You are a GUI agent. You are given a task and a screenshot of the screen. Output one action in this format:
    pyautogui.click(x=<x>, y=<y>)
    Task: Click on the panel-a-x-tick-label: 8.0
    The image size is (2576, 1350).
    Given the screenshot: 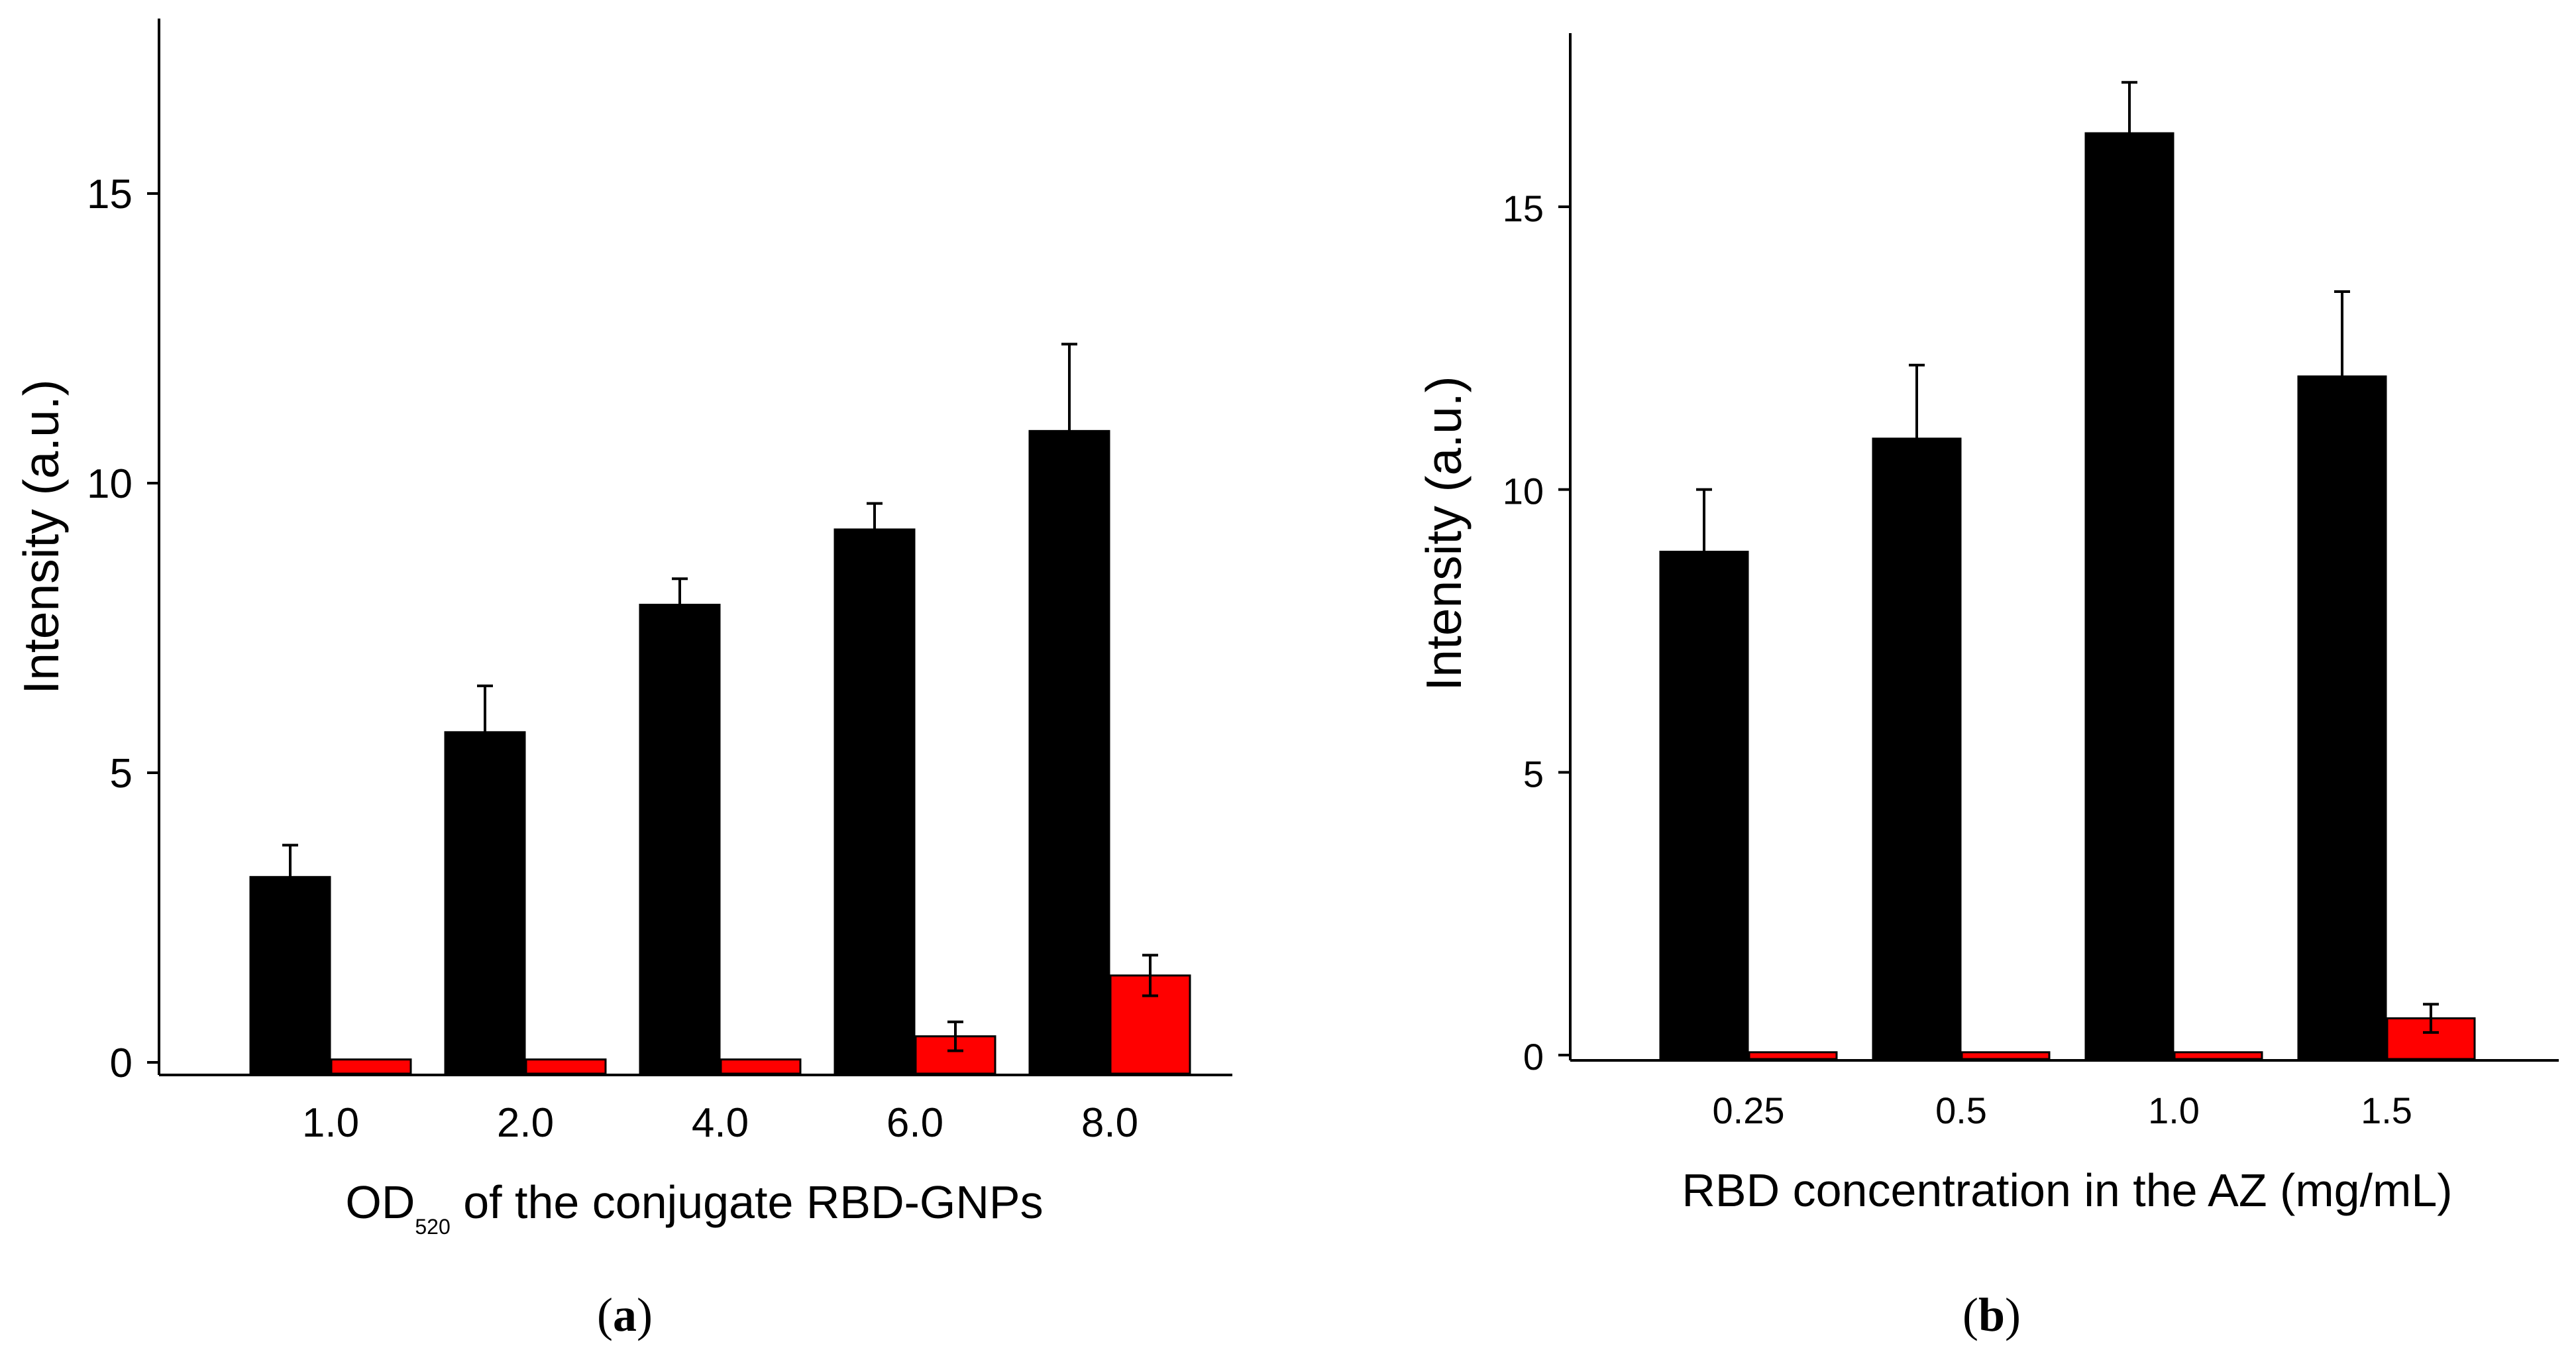 What is the action you would take?
    pyautogui.click(x=1109, y=1123)
    